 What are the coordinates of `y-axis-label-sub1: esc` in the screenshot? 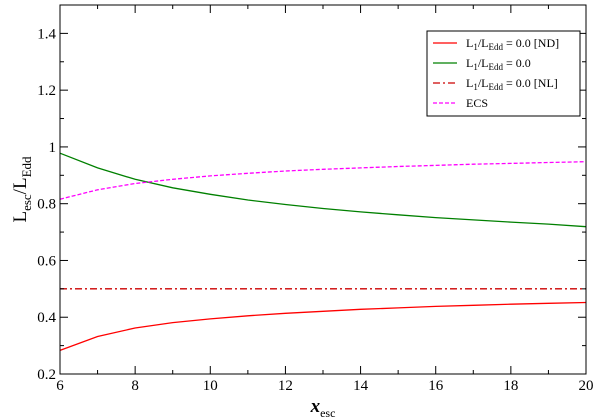 It's located at (26, 202).